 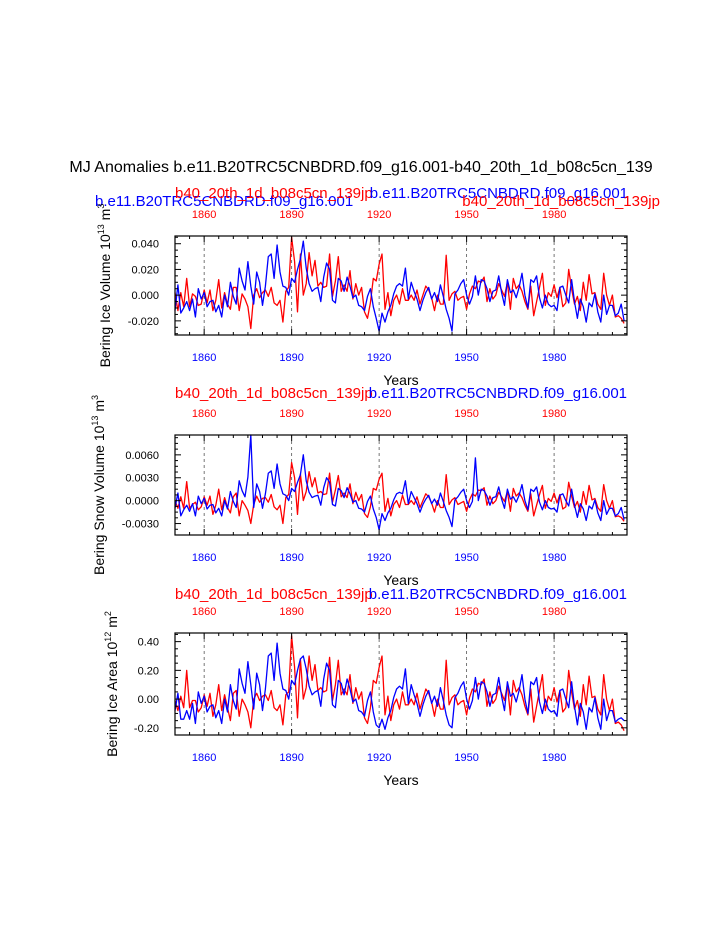 I want to click on run-label-blue-right: b.e11.B20TRC5CNBDRD.f09_g16.001, so click(x=499, y=193).